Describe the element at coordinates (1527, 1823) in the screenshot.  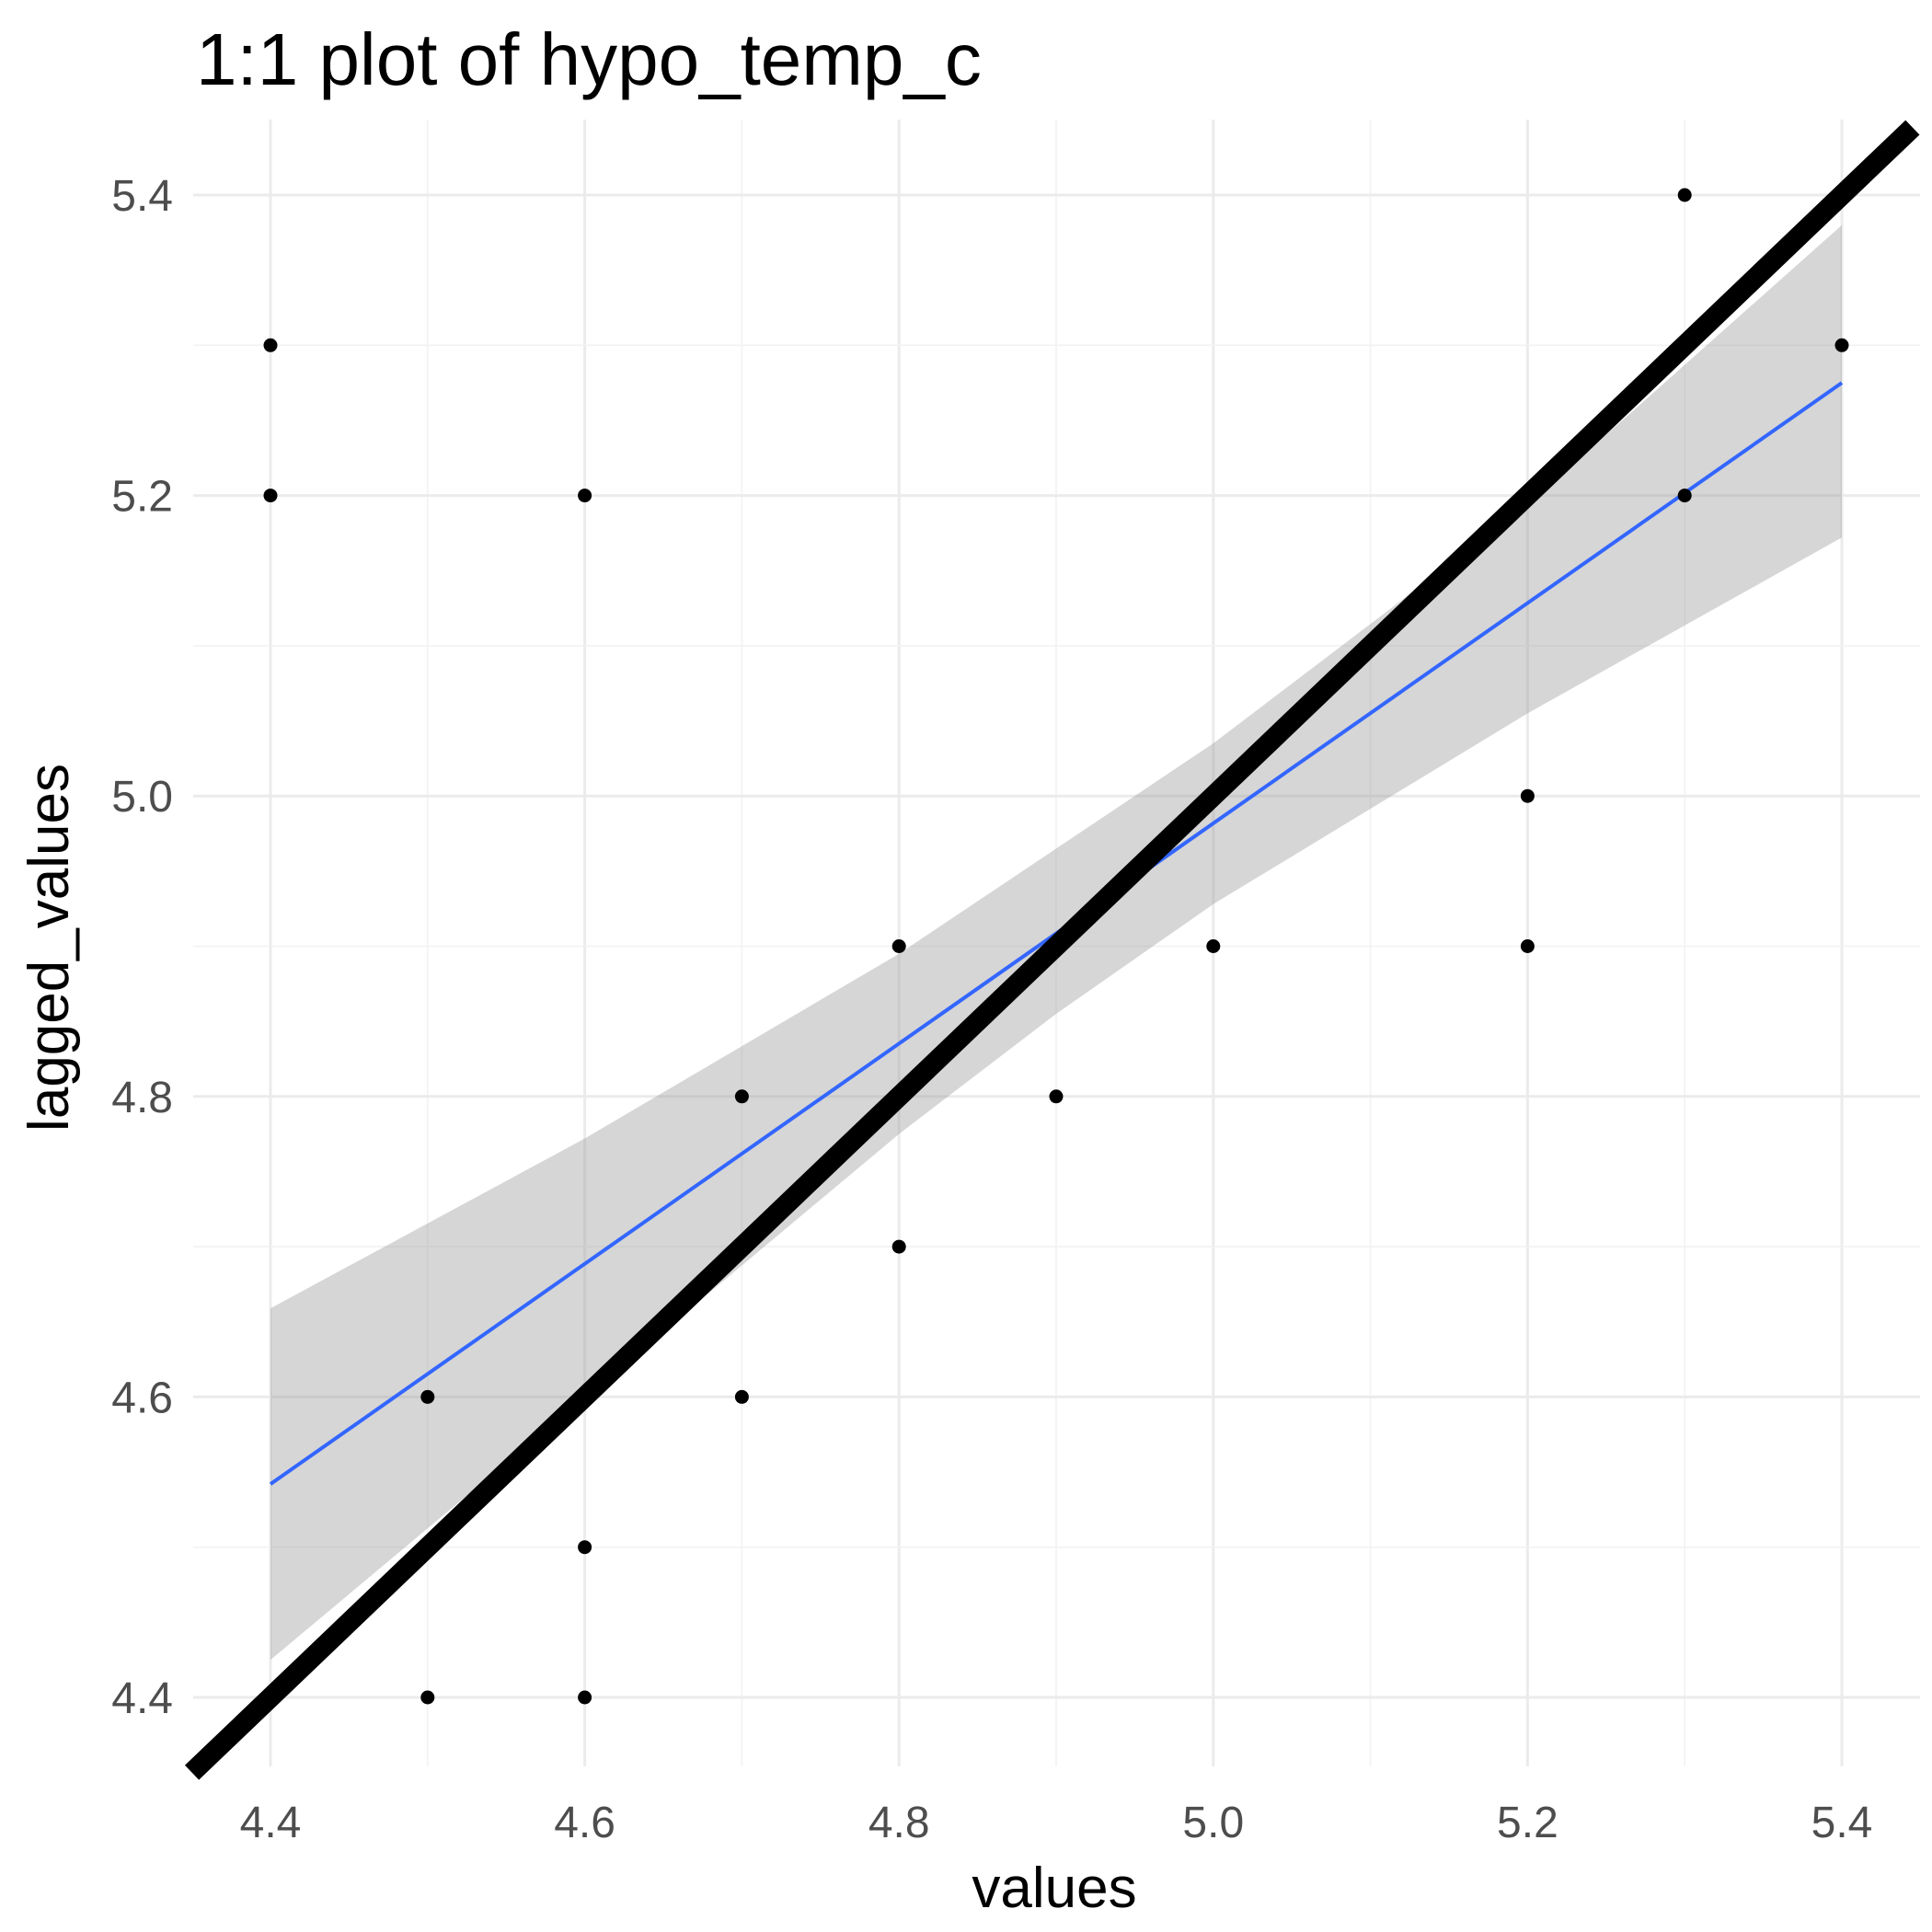
I see `x-tick-label: 5.2` at that location.